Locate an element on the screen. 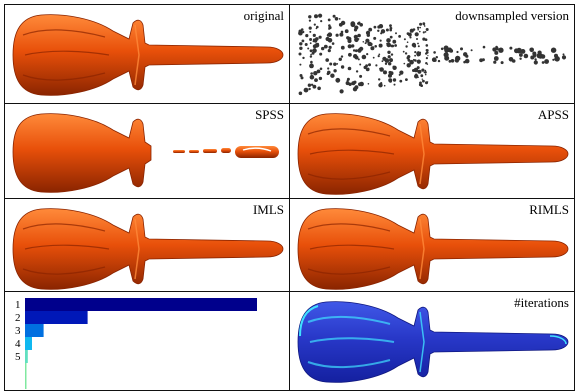 Image resolution: width=576 pixels, height=392 pixels. model-render-iterations-heatmap is located at coordinates (433, 342).